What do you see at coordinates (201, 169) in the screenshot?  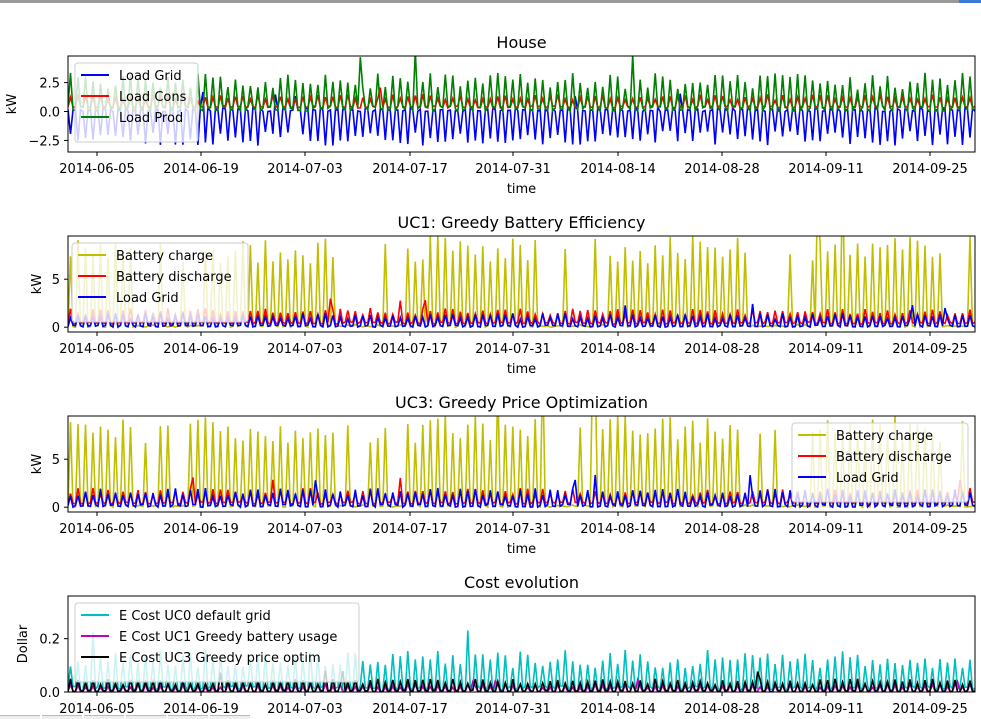 I see `panel-1-xtick-label: 2014-06-19` at bounding box center [201, 169].